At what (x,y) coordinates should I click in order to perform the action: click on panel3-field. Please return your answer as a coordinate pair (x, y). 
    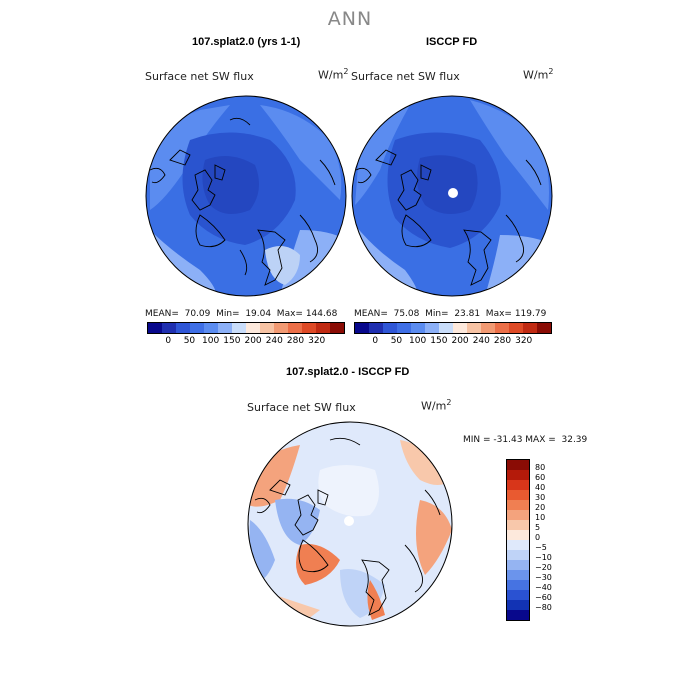
    Looking at the image, I should click on (350, 524).